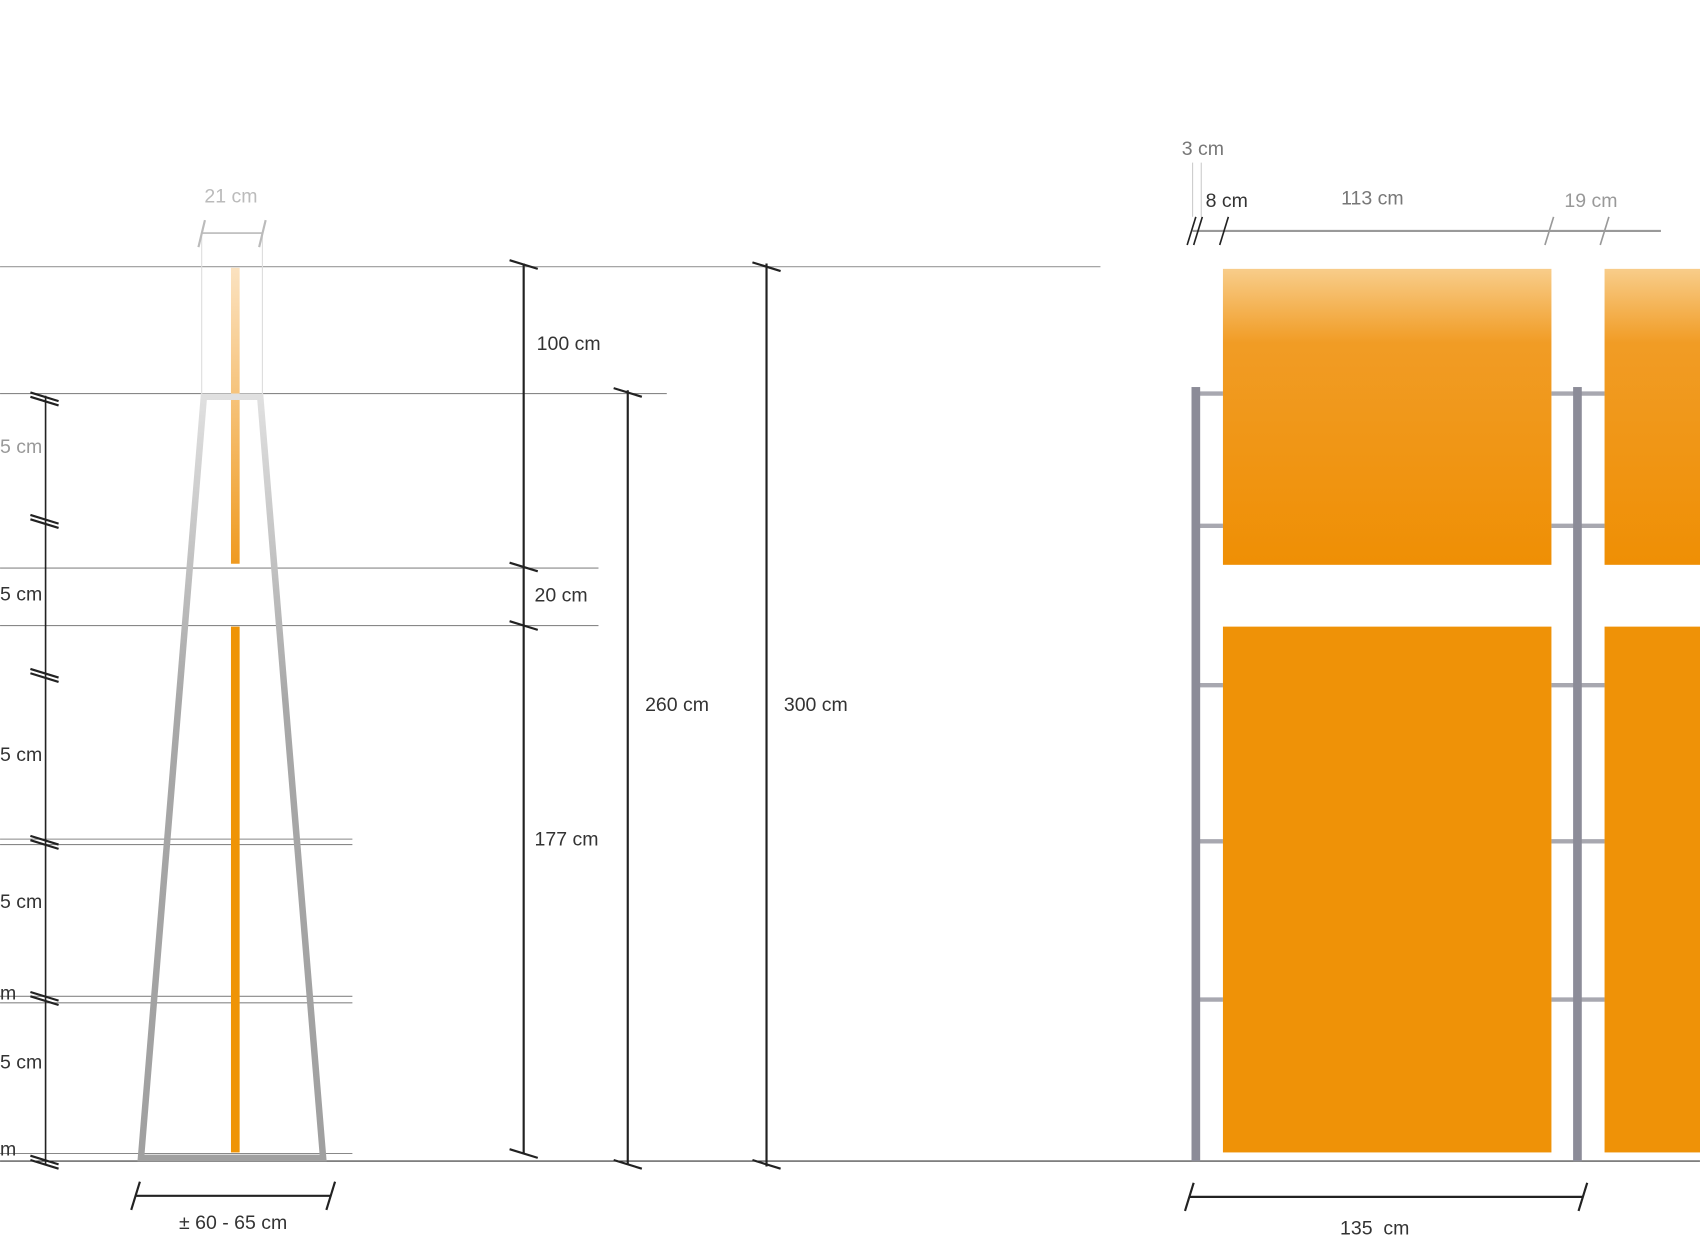  I want to click on dim-label: 113 cm, so click(1372, 199).